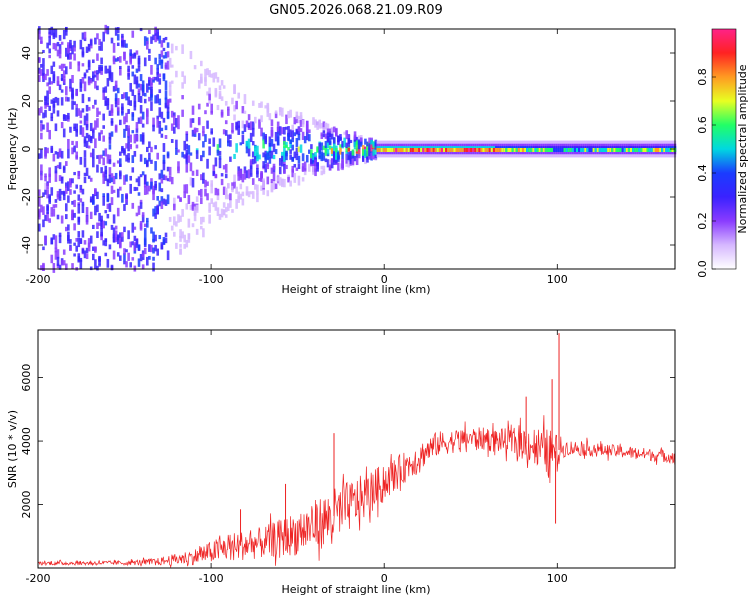 The image size is (750, 600). Describe the element at coordinates (12, 149) in the screenshot. I see `spectrogram-y-label: Frequency (Hz)` at that location.